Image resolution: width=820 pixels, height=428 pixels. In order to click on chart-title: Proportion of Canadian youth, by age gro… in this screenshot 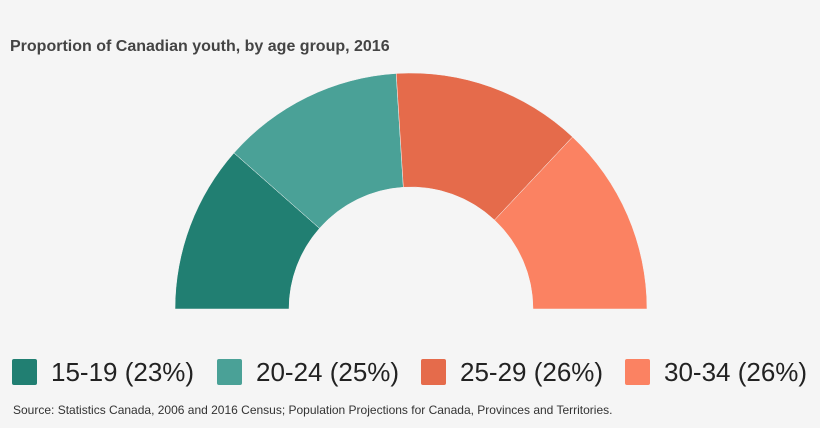, I will do `click(200, 46)`.